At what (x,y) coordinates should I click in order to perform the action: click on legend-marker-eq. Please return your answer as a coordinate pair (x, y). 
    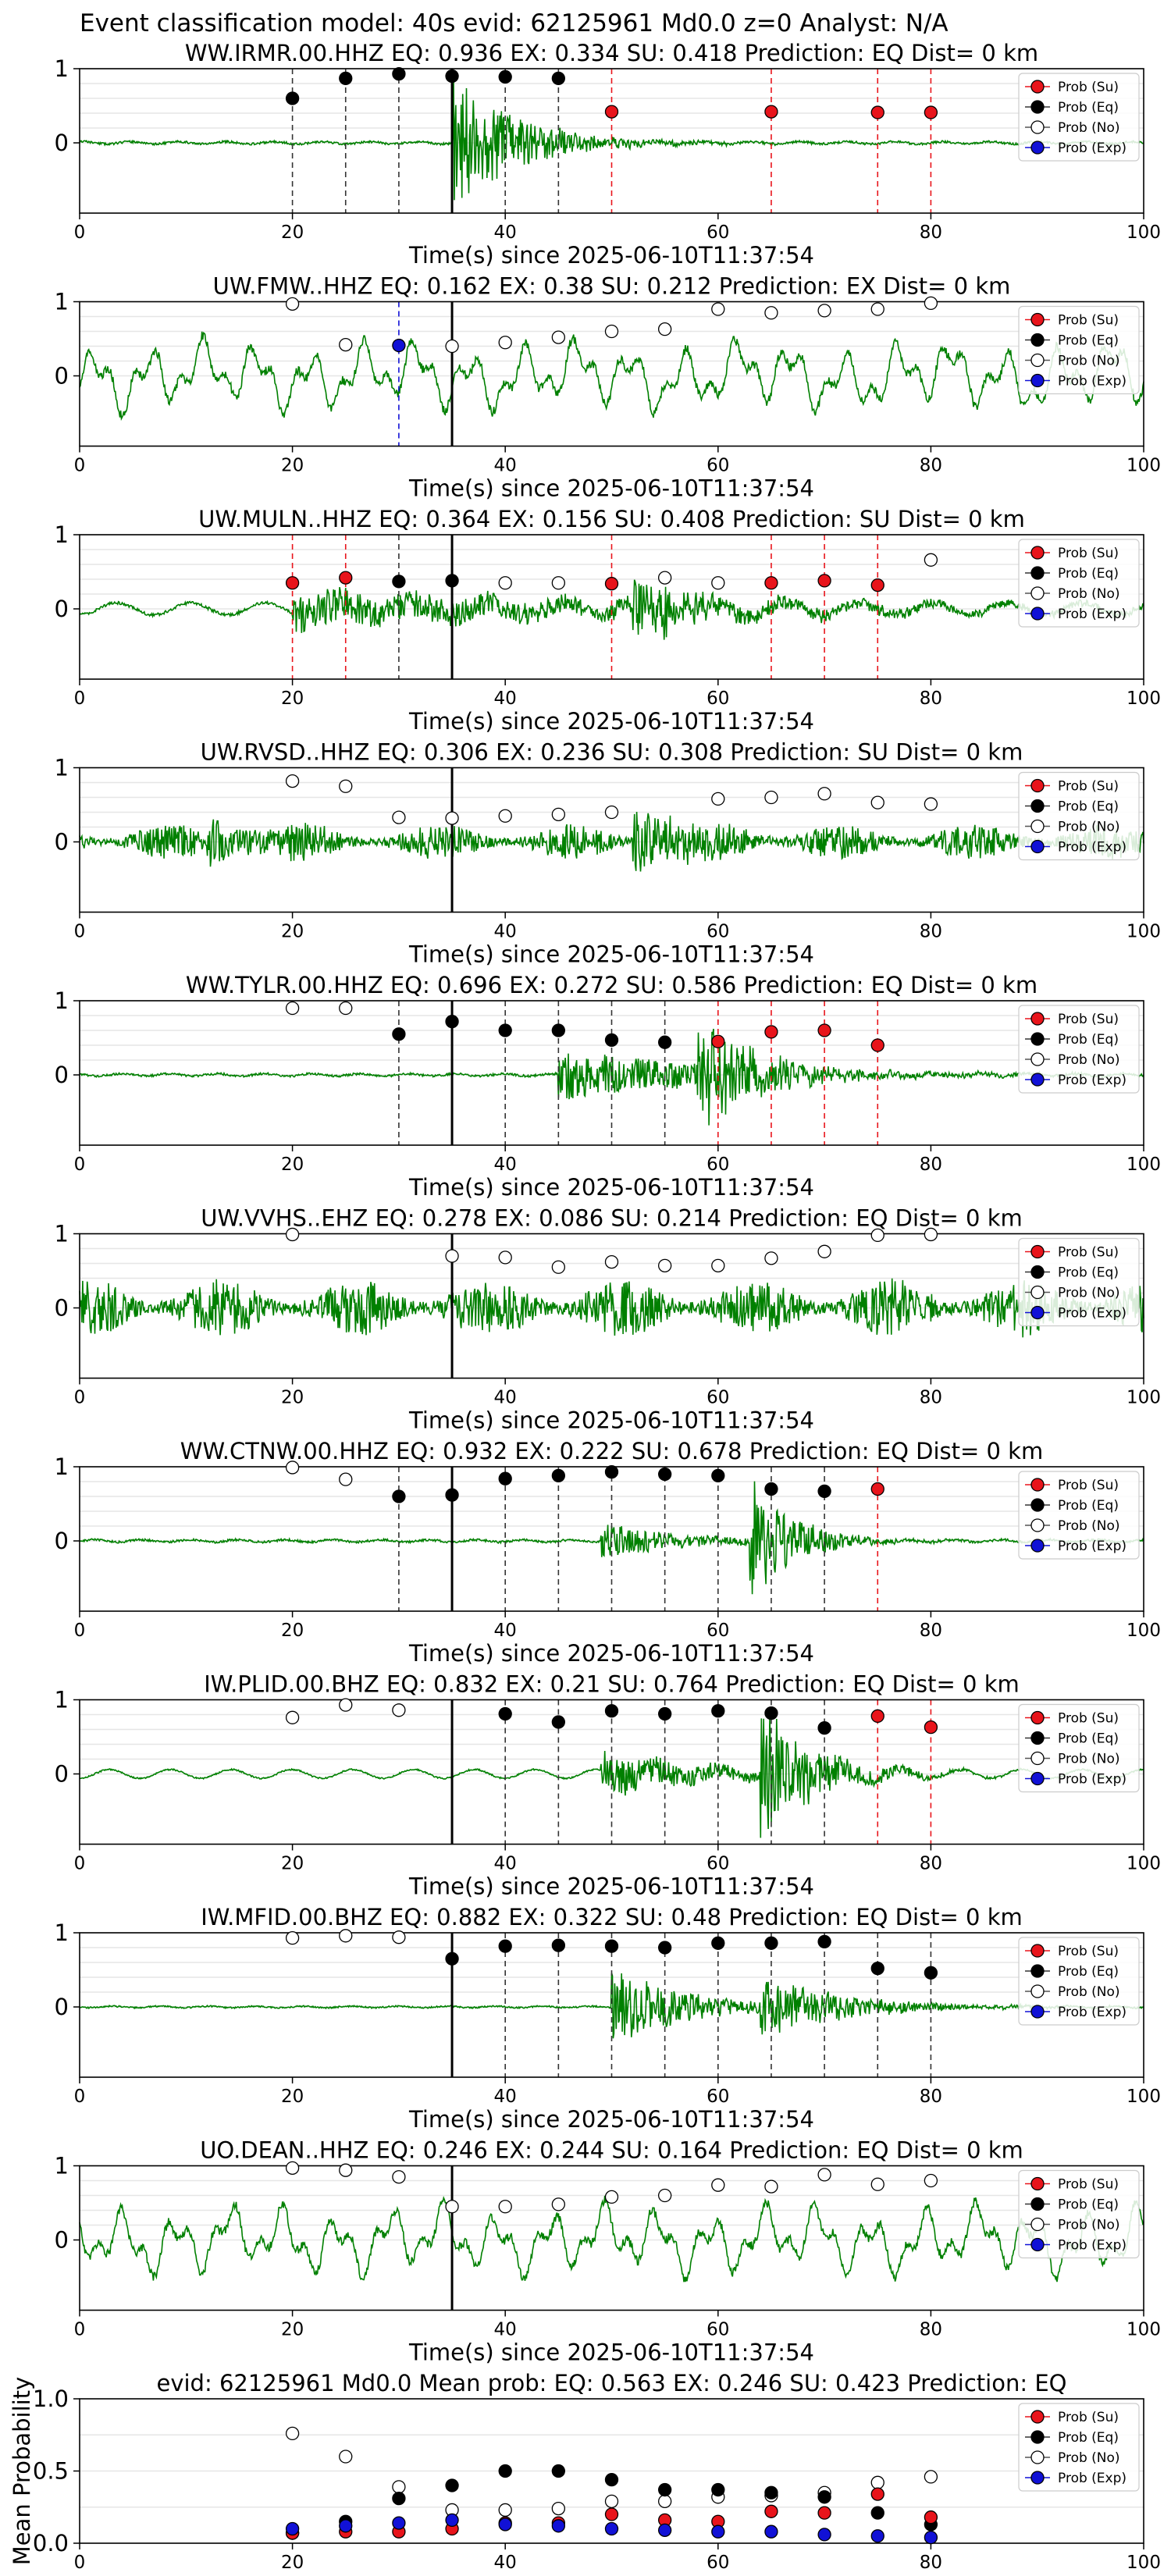
    Looking at the image, I should click on (1037, 2204).